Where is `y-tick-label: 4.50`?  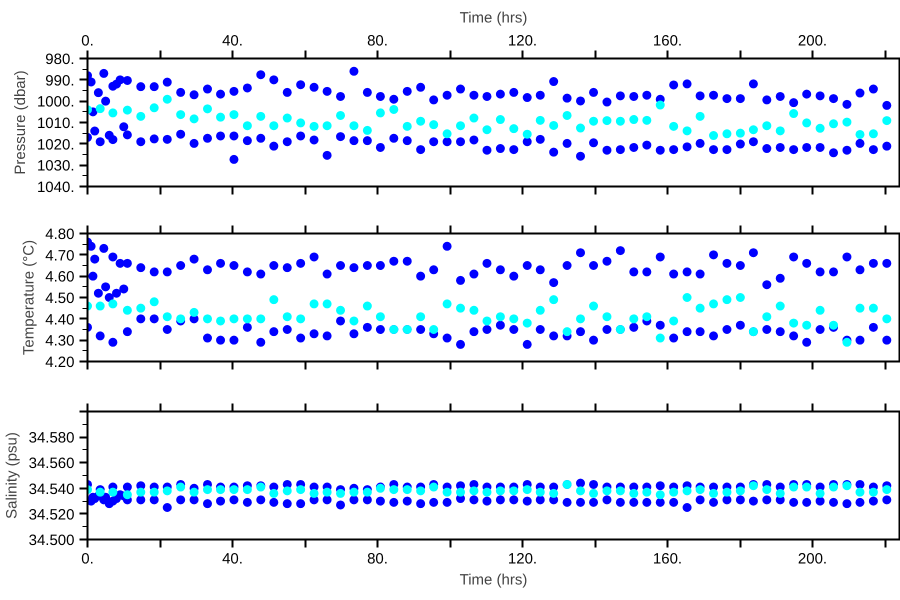
y-tick-label: 4.50 is located at coordinates (60, 298).